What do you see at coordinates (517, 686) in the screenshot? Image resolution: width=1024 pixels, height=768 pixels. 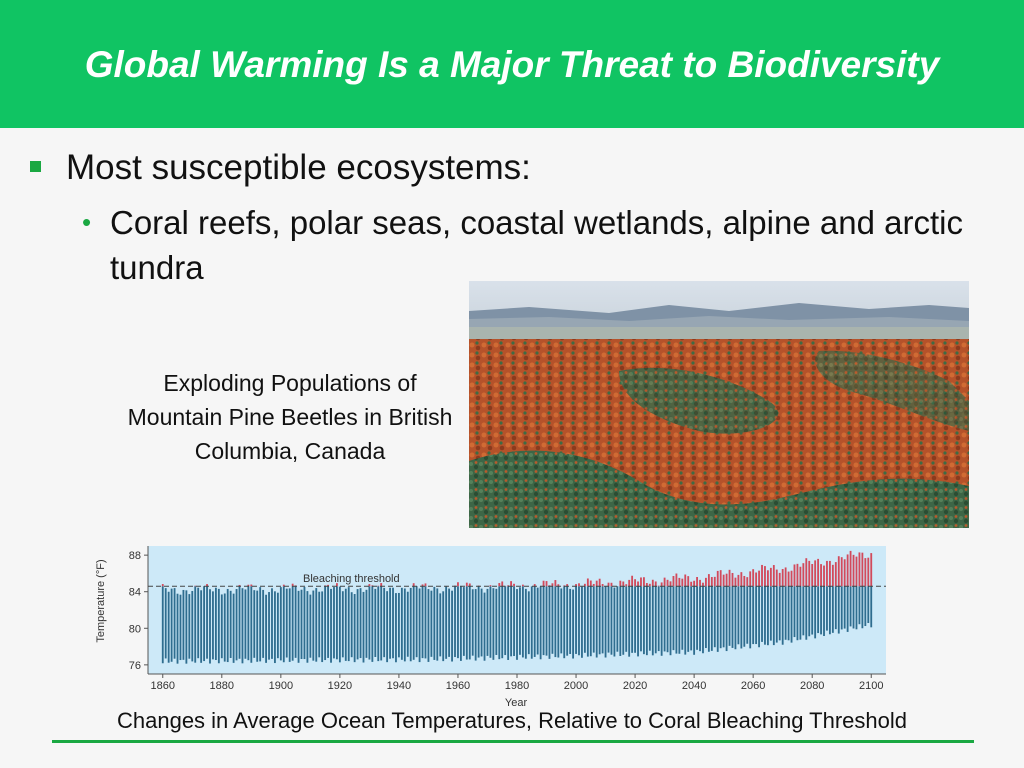 I see `x-tick-label: 1980` at bounding box center [517, 686].